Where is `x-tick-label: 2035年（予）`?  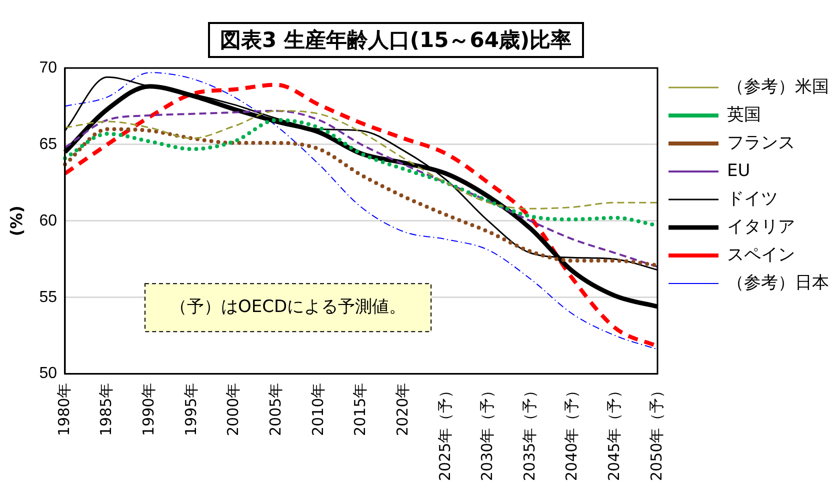
x-tick-label: 2035年（予） is located at coordinates (529, 432).